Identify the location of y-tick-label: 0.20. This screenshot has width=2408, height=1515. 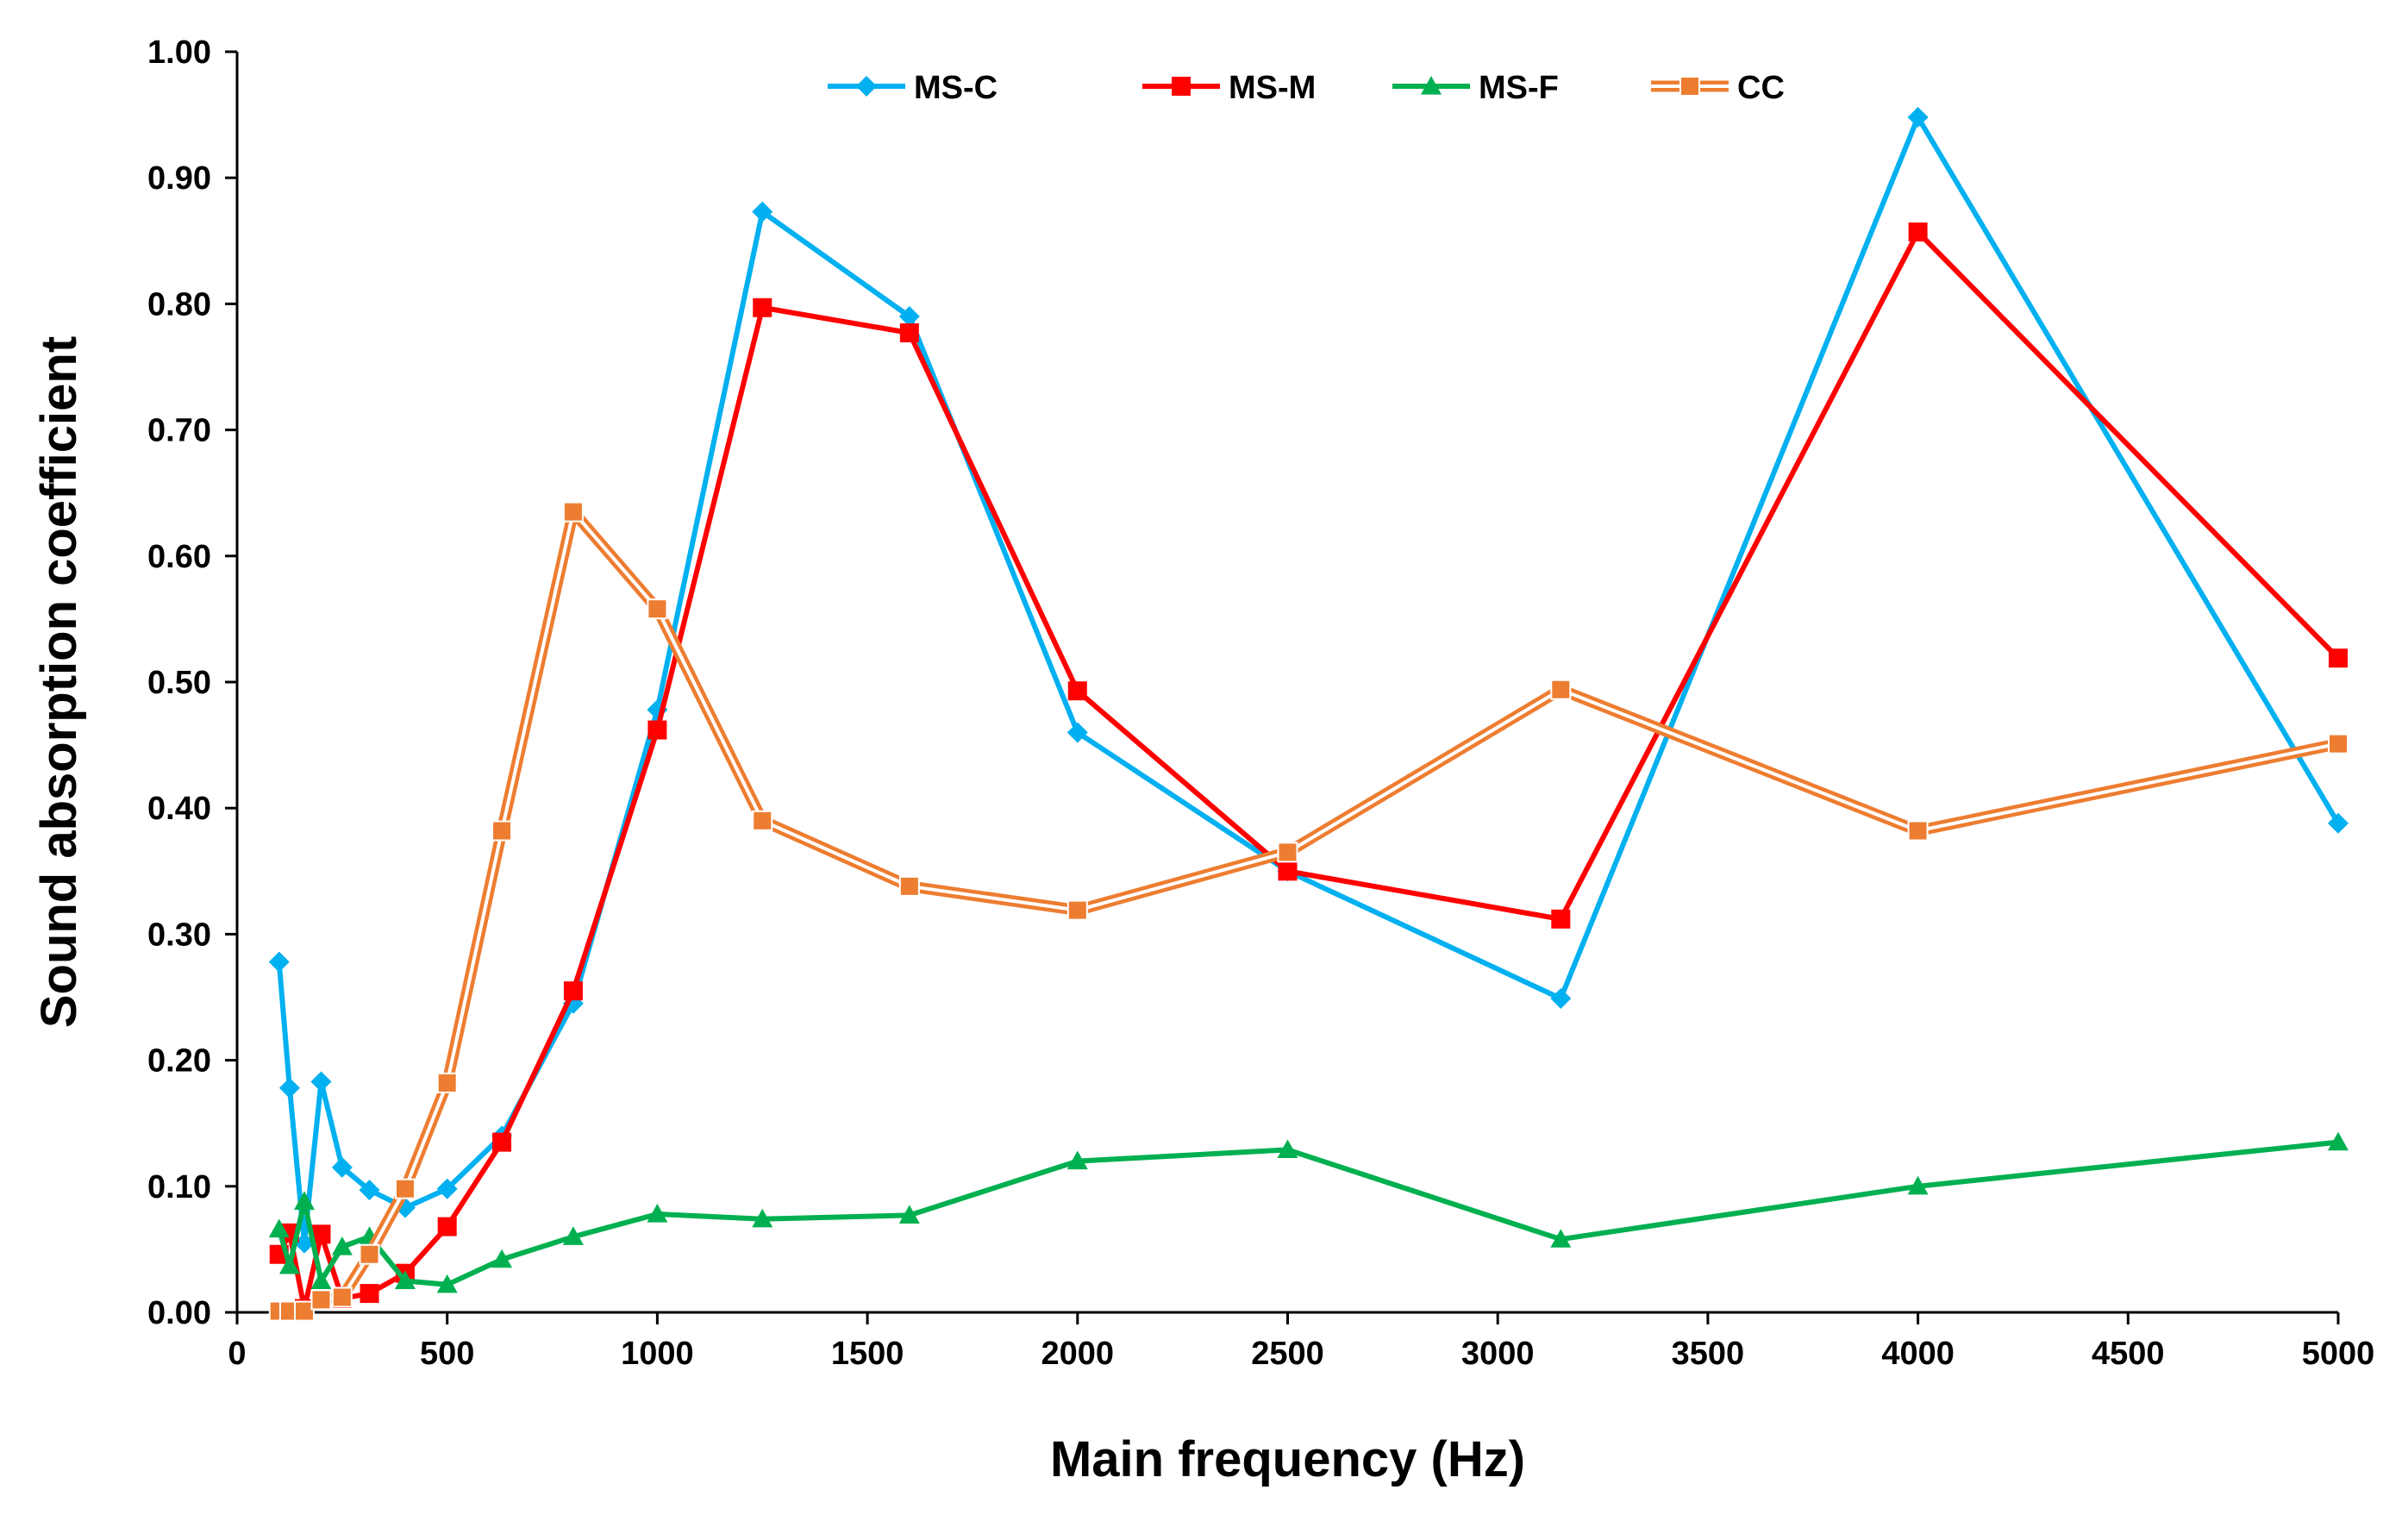
(179, 1062).